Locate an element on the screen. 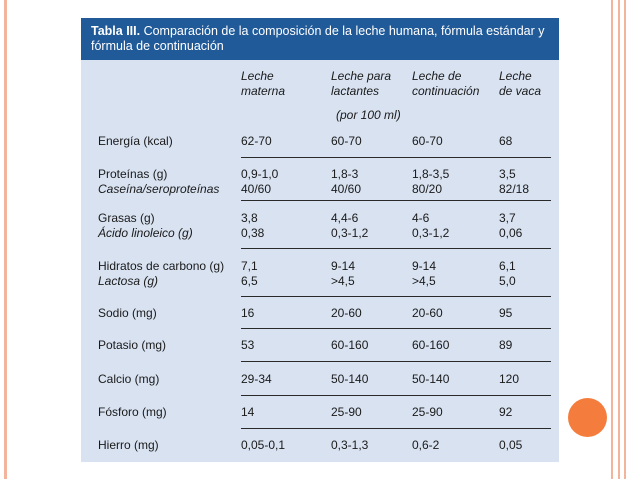 This screenshot has height=479, width=638. row-label: Potasio (mg) is located at coordinates (132, 345).